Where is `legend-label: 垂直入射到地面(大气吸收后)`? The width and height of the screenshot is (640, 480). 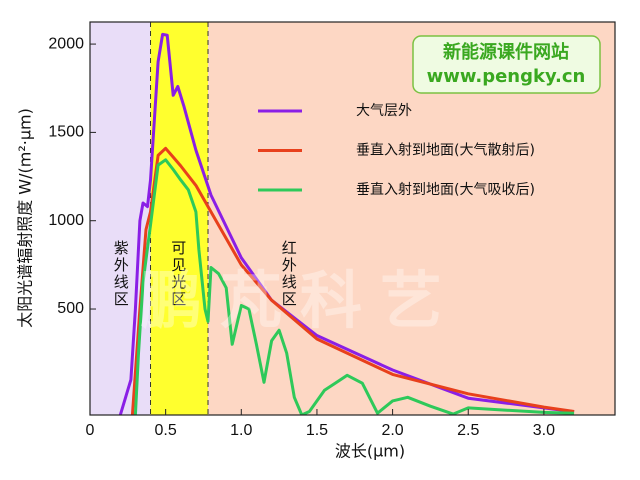
legend-label: 垂直入射到地面(大气吸收后) is located at coordinates (445, 189).